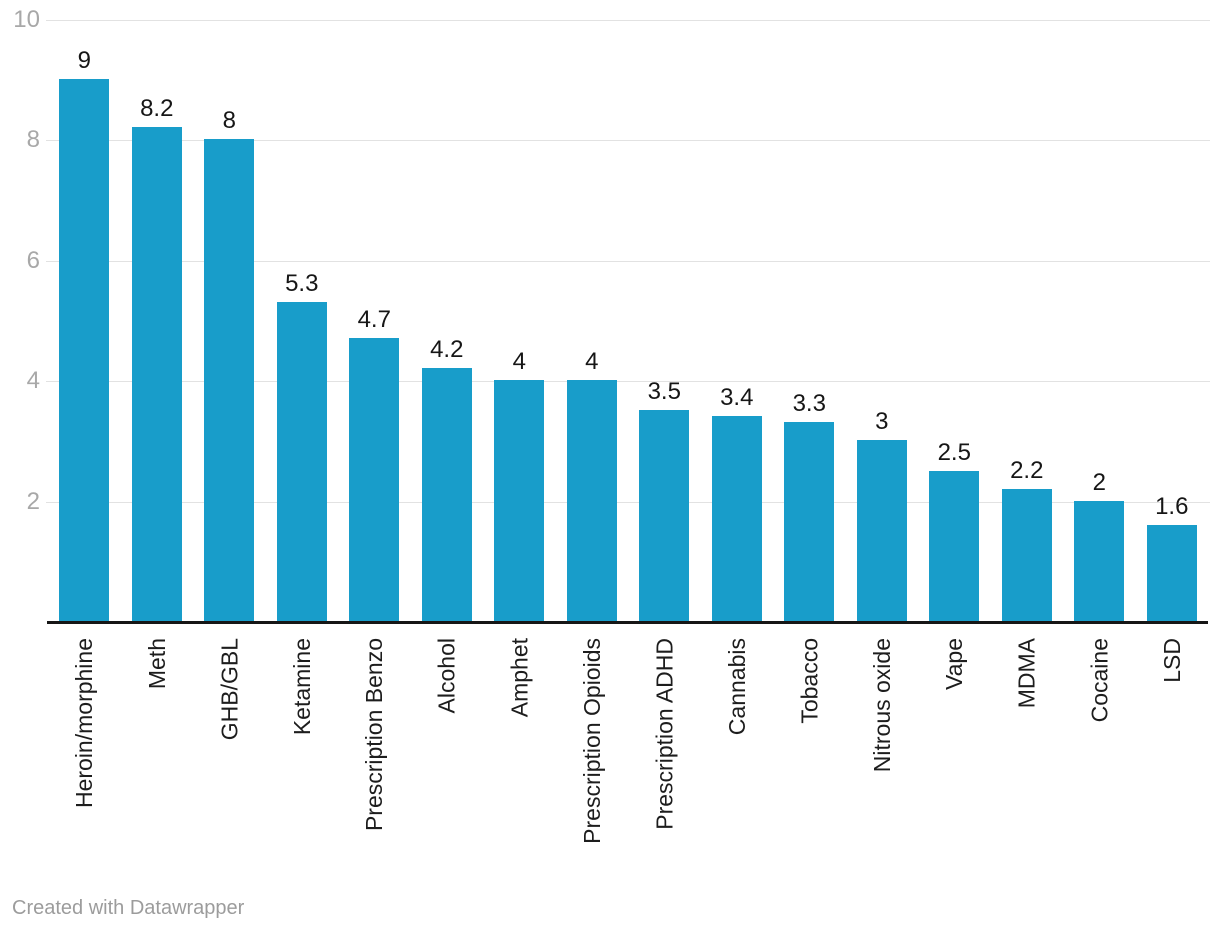 The width and height of the screenshot is (1220, 932). I want to click on x-axis-line, so click(627, 622).